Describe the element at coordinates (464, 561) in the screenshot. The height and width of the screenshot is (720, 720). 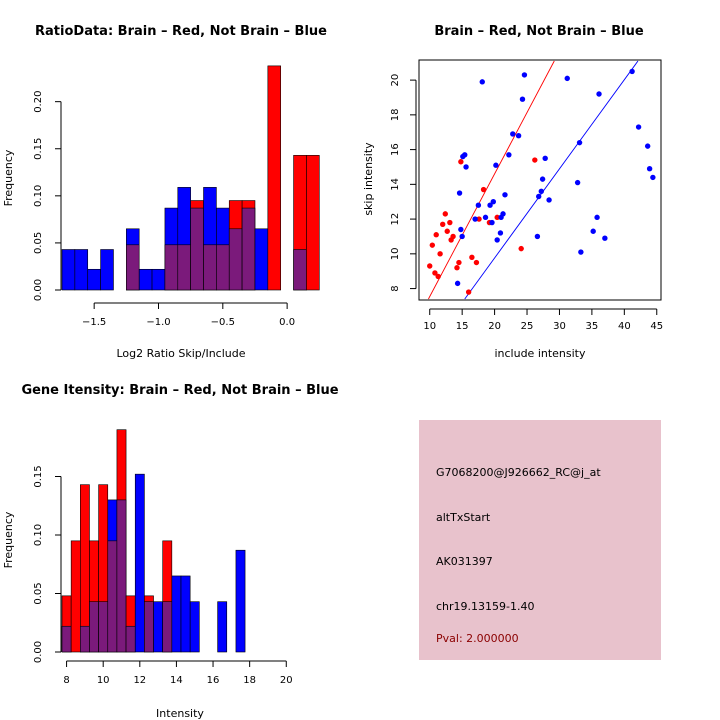
I see `info-accession: AK031397` at that location.